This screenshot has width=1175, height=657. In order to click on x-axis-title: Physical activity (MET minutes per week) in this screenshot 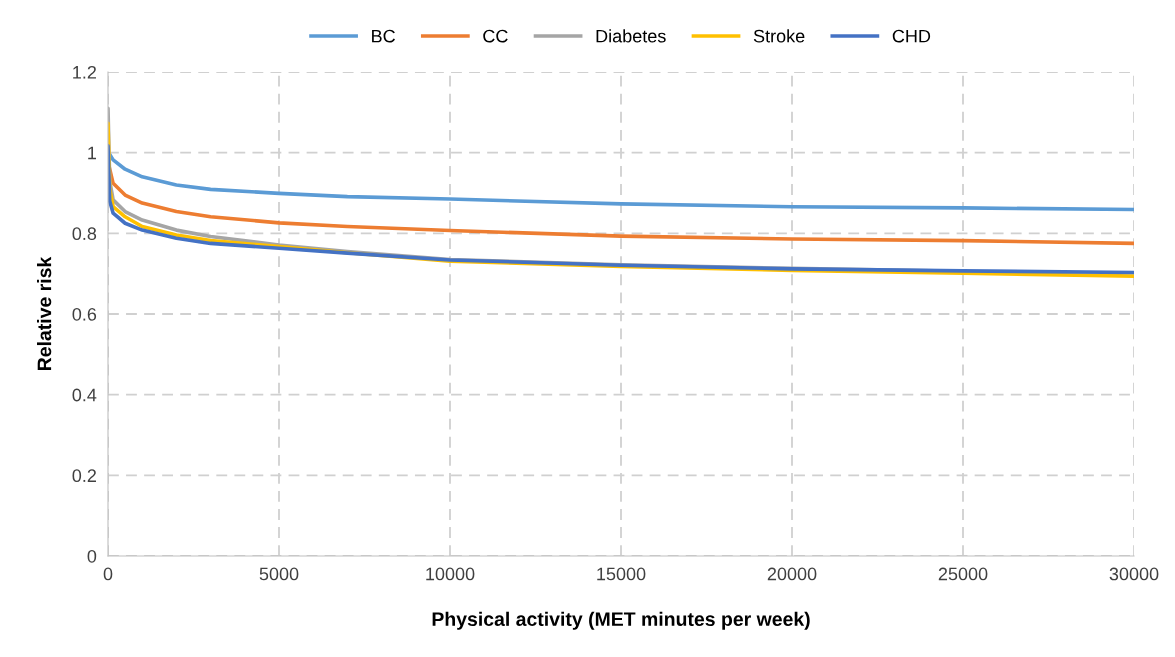, I will do `click(621, 620)`.